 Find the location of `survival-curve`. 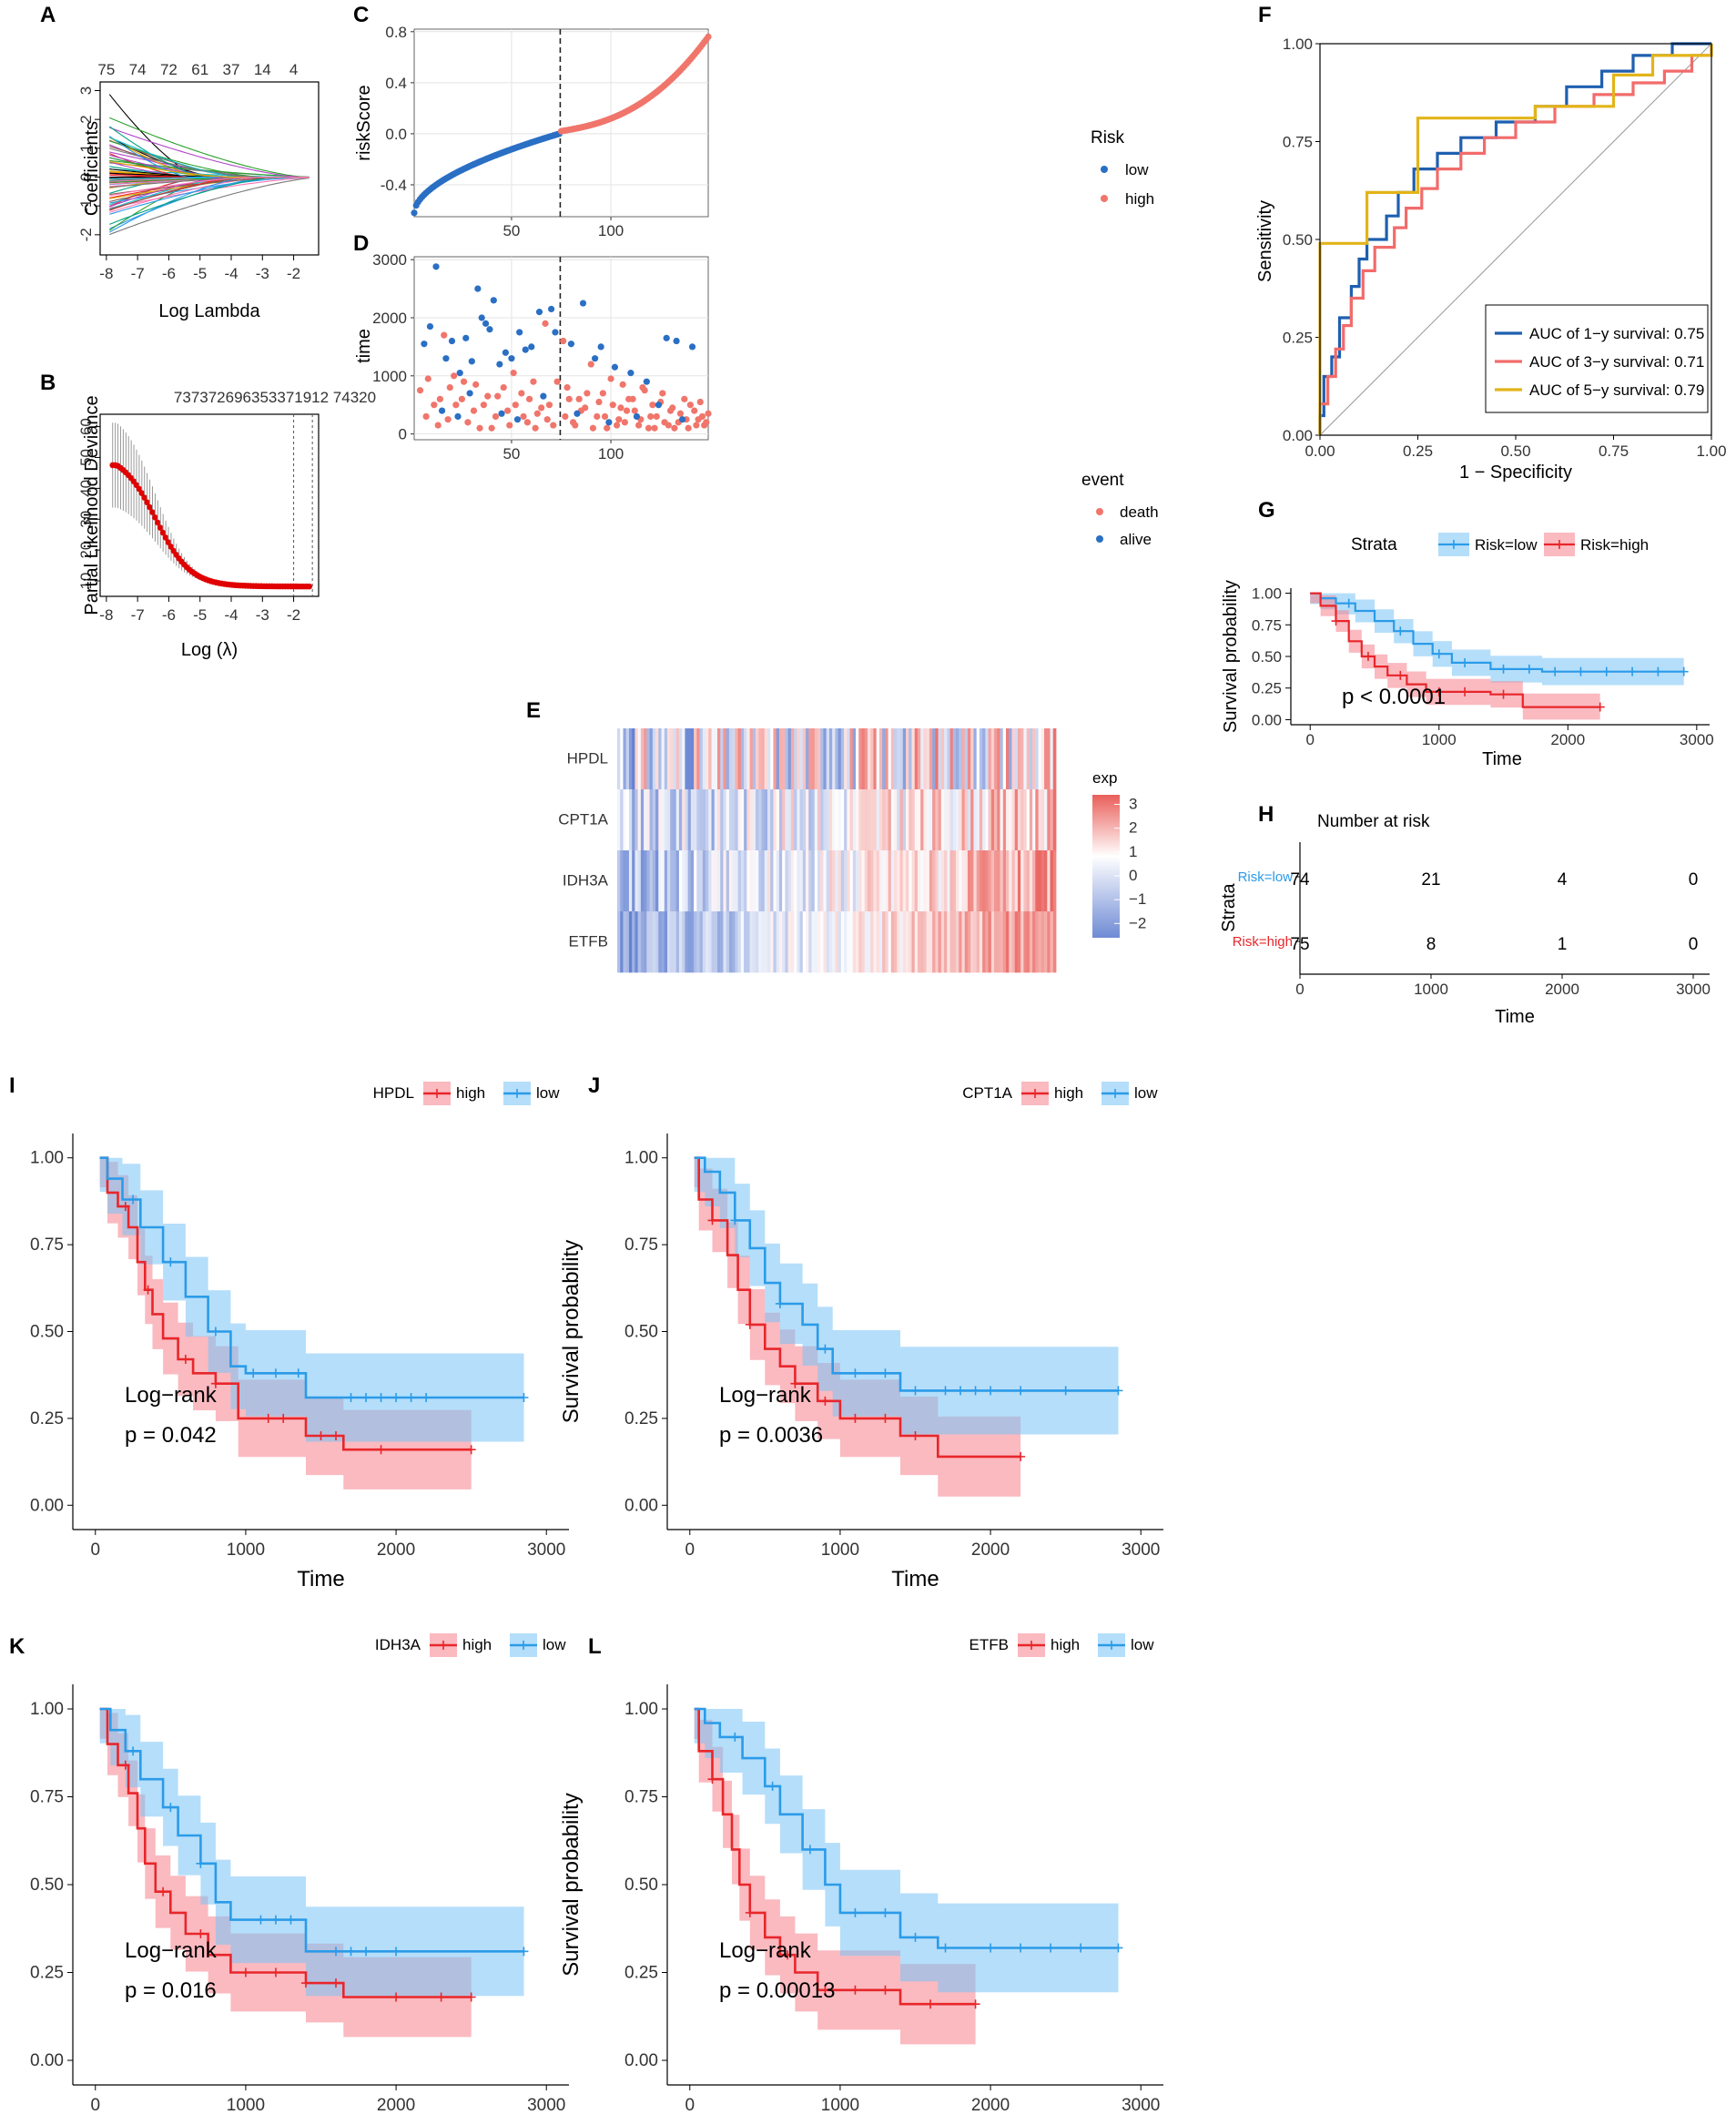

survival-curve is located at coordinates (311, 1830).